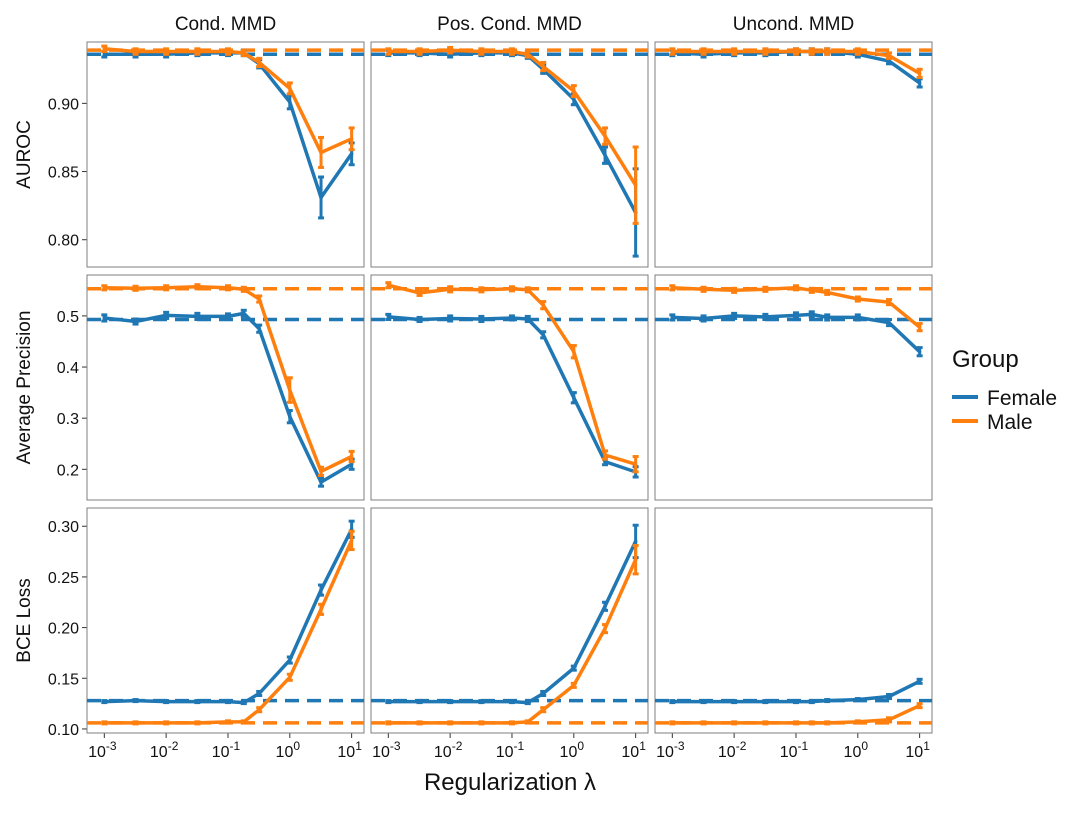 This screenshot has height=815, width=1080. I want to click on y-tick-label: 0.20, so click(63, 629).